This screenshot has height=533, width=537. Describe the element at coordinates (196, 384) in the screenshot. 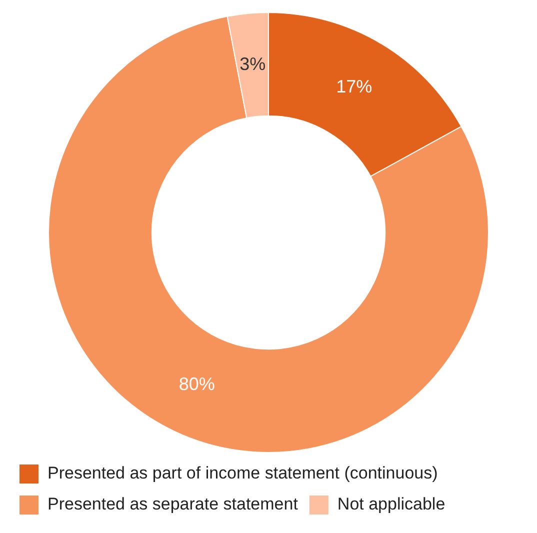

I see `data-label: 80%` at that location.